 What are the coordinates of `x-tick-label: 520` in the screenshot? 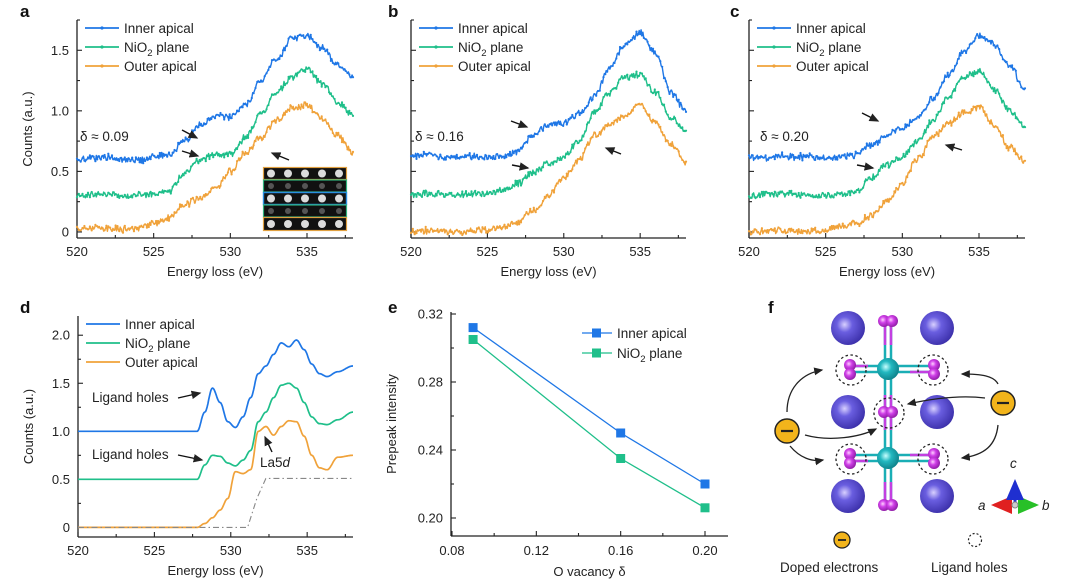 It's located at (77, 251).